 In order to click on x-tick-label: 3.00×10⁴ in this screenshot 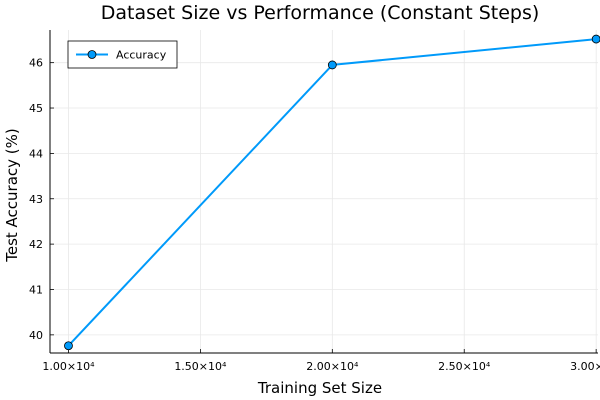, I will do `click(585, 366)`.